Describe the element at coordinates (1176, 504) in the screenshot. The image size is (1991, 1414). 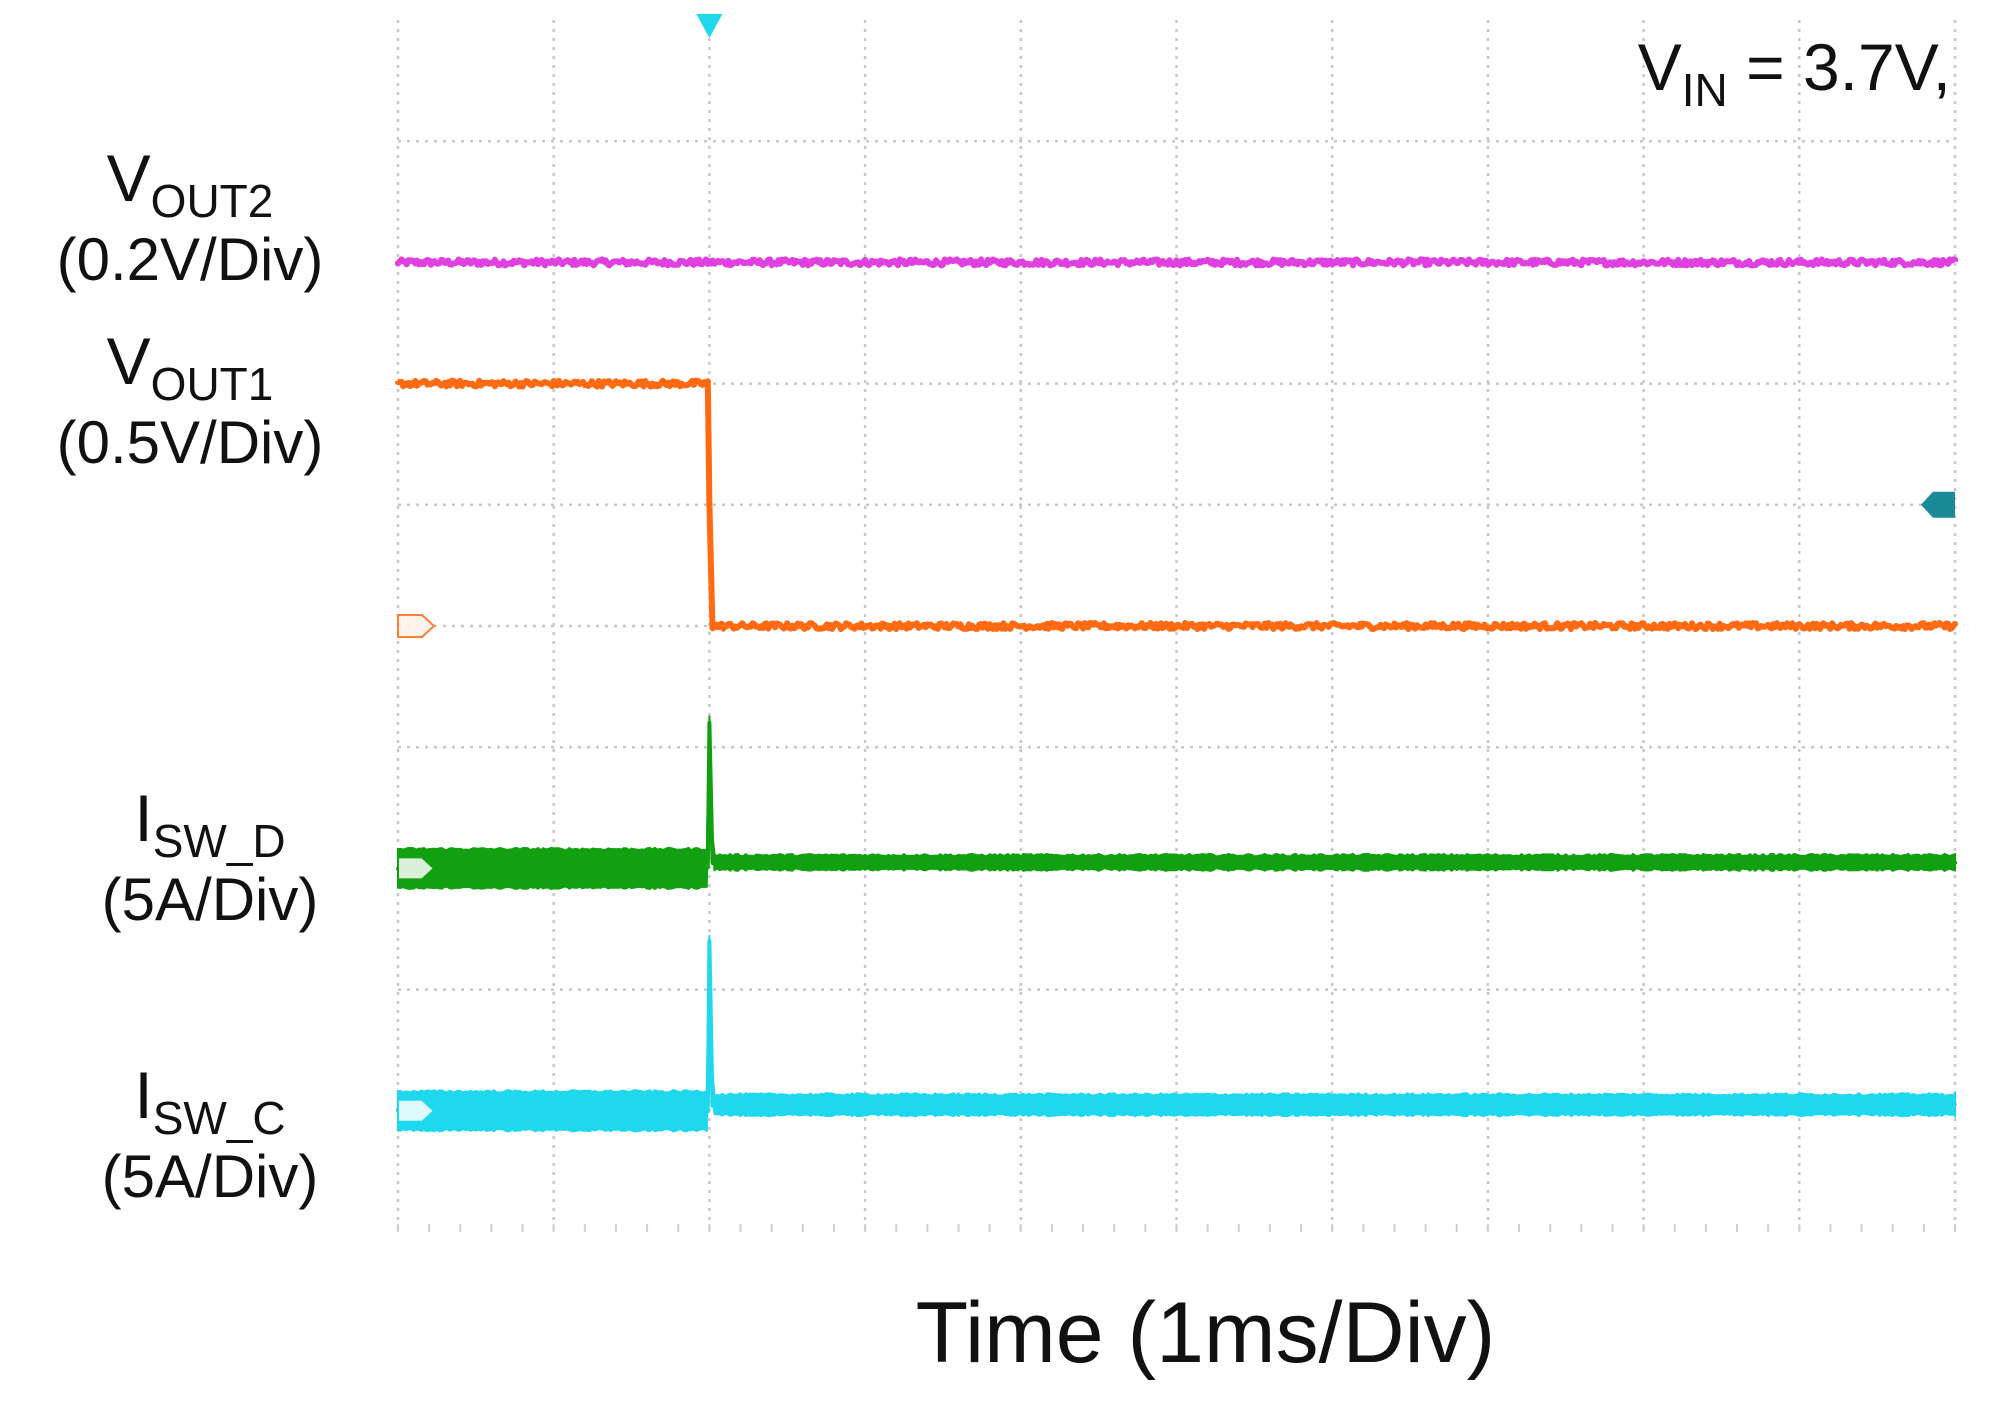
I see `trace-vout1` at that location.